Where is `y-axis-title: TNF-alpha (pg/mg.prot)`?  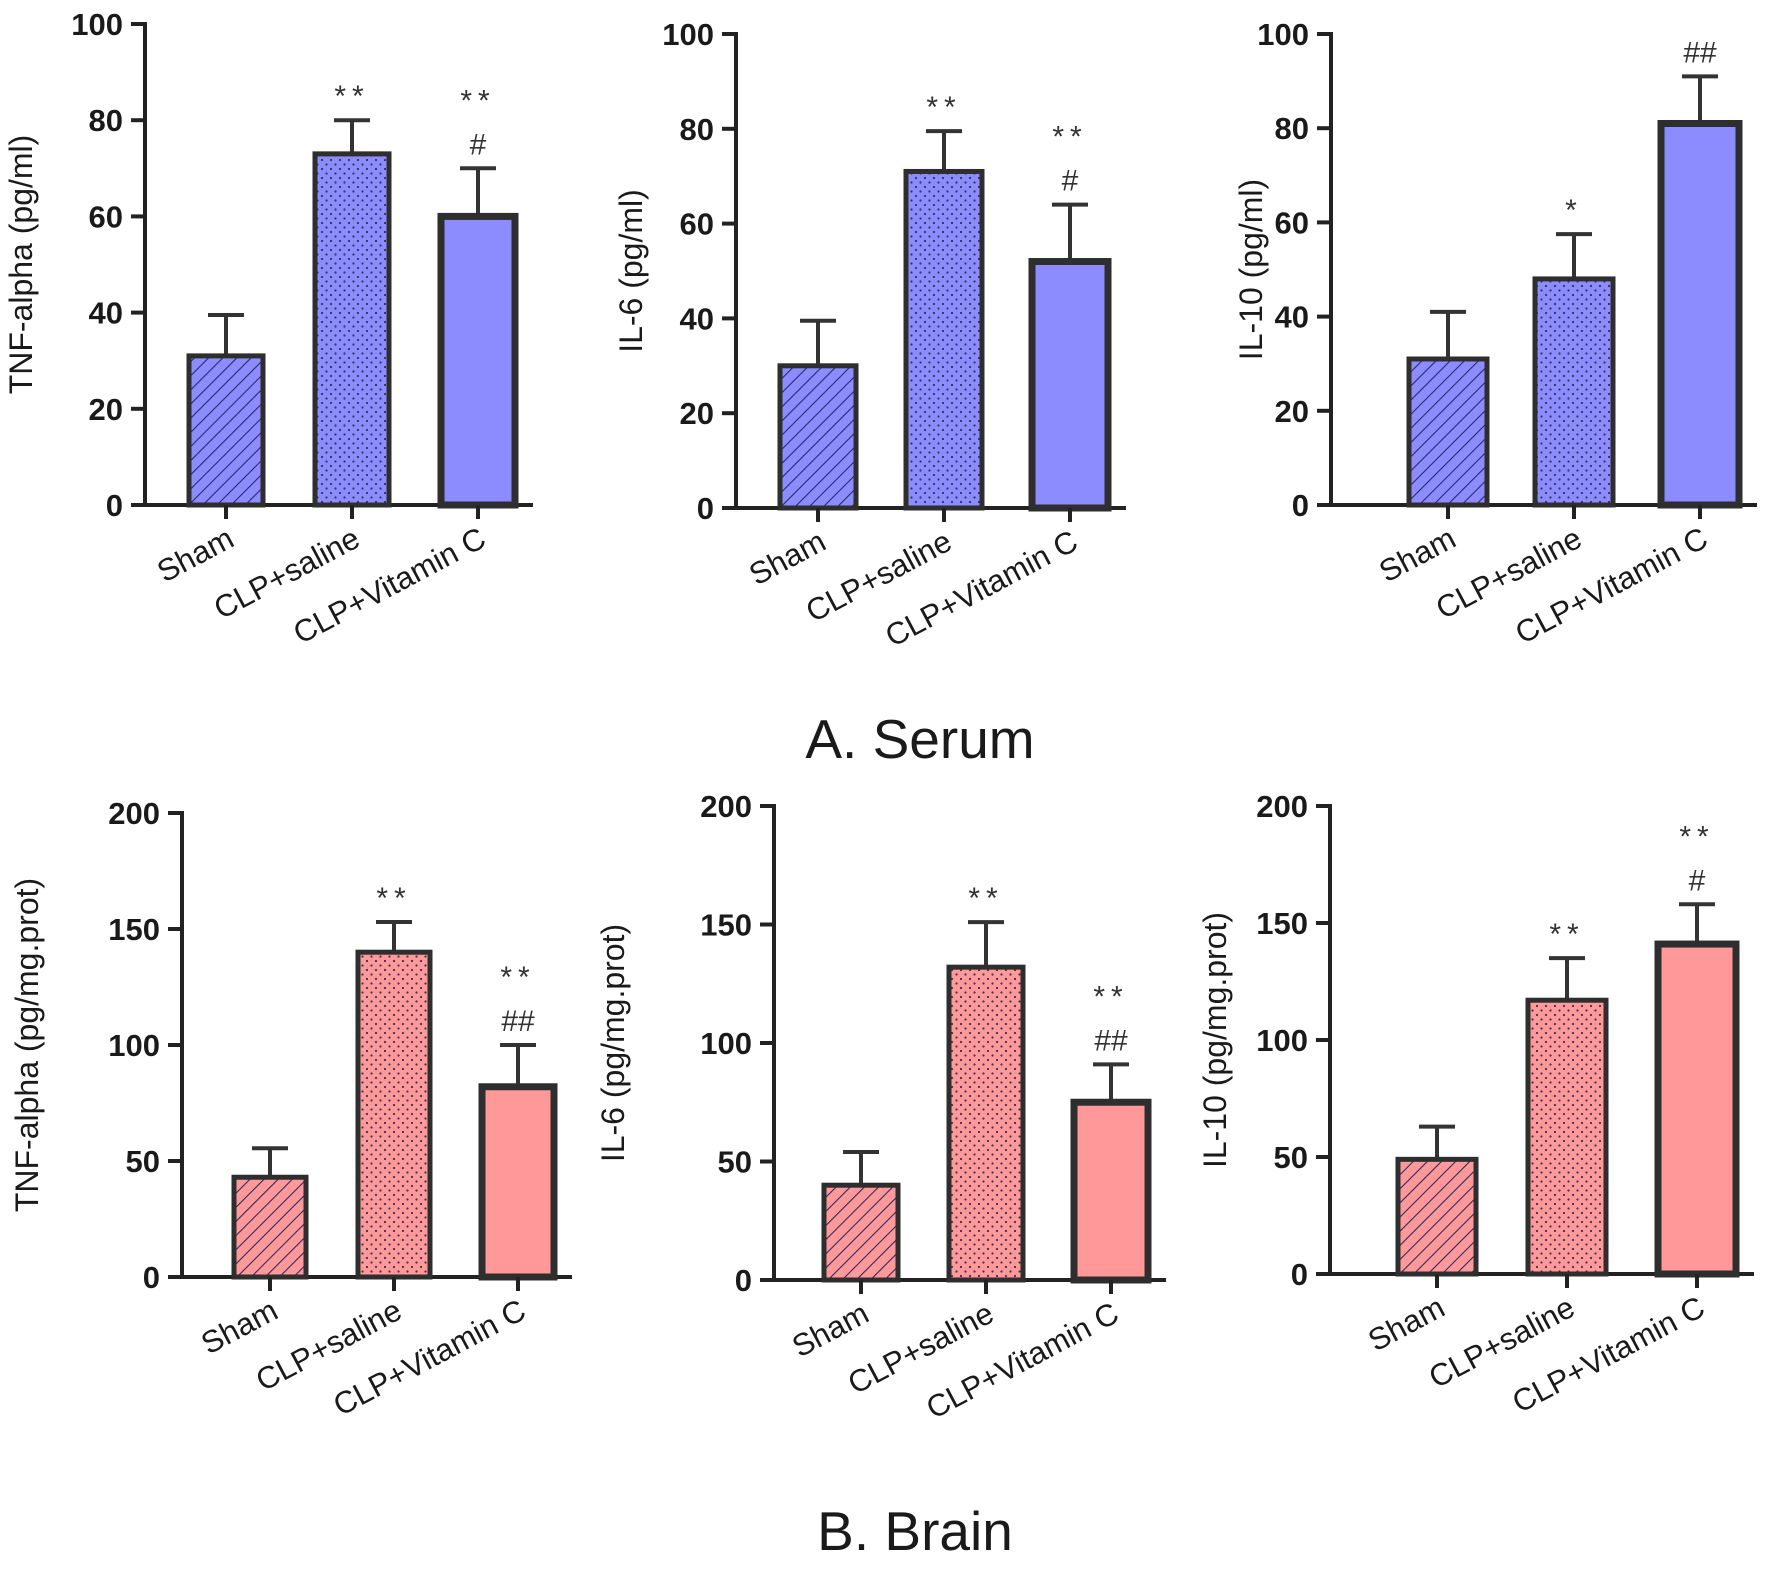
y-axis-title: TNF-alpha (pg/mg.prot) is located at coordinates (27, 1045).